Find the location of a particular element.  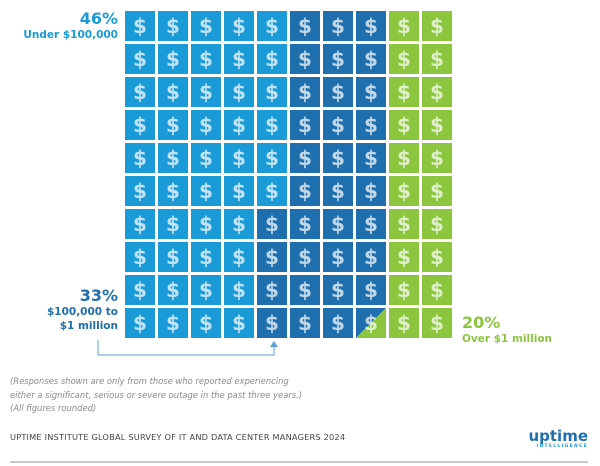

label-under-pct: 46% is located at coordinates (98, 18).